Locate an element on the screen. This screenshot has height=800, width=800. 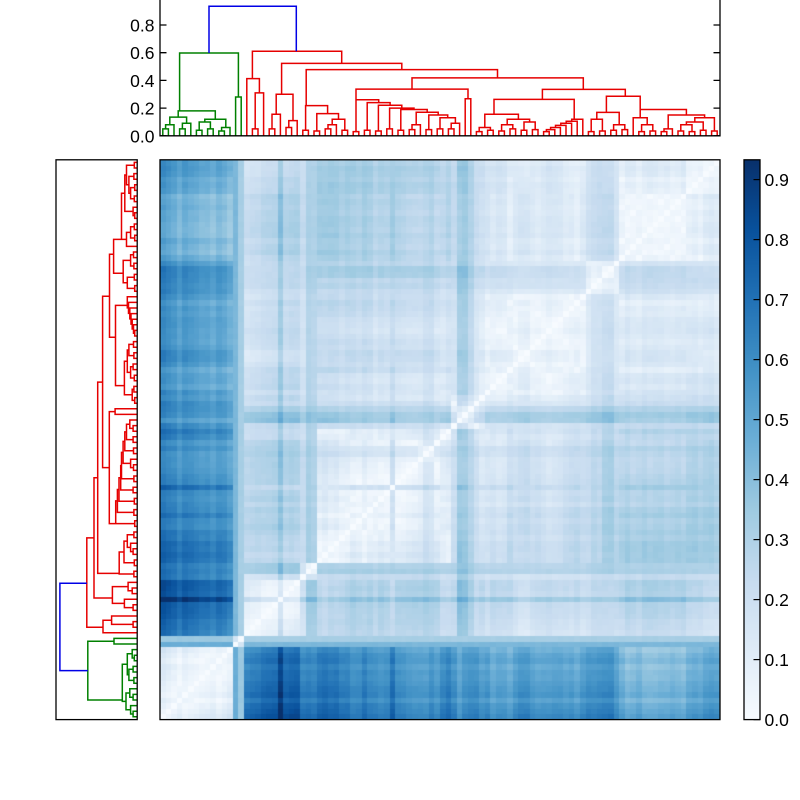
svg-text: 0.1 is located at coordinates (777, 660).